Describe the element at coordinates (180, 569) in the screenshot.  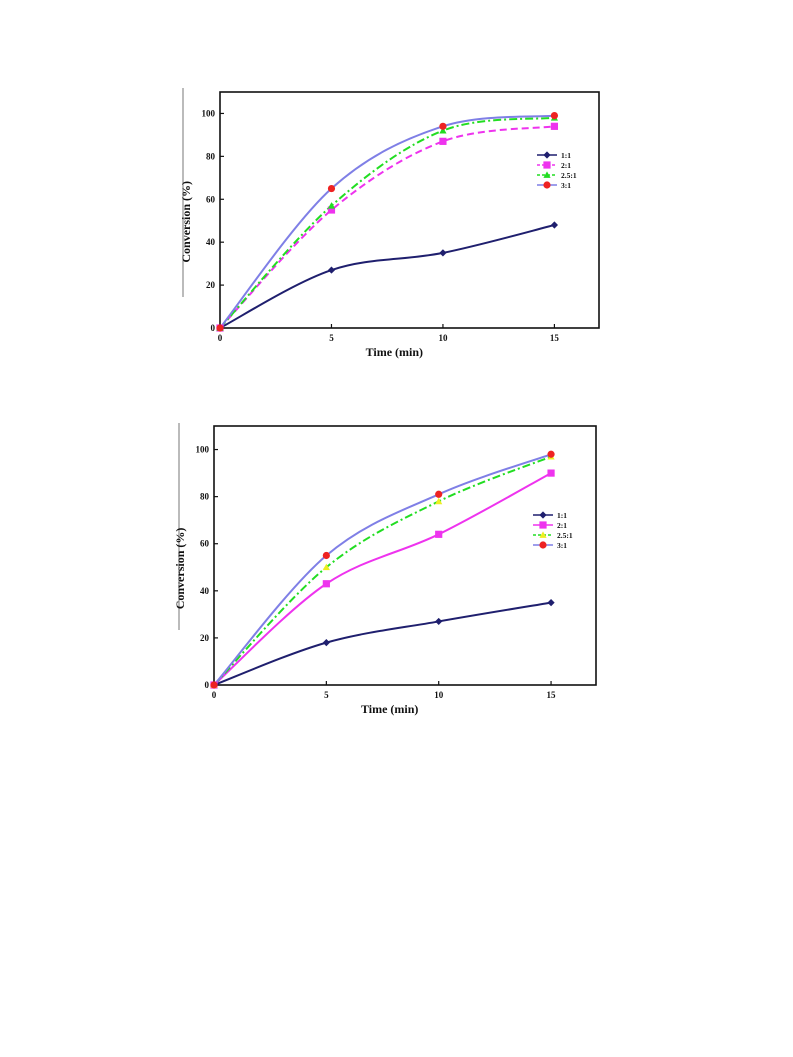
I see `chart-2-y-axis-title: Conversion (%)` at that location.